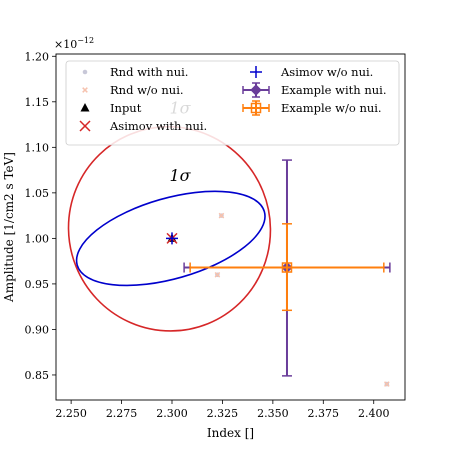  I want to click on point-example-wo-shape, so click(287, 267).